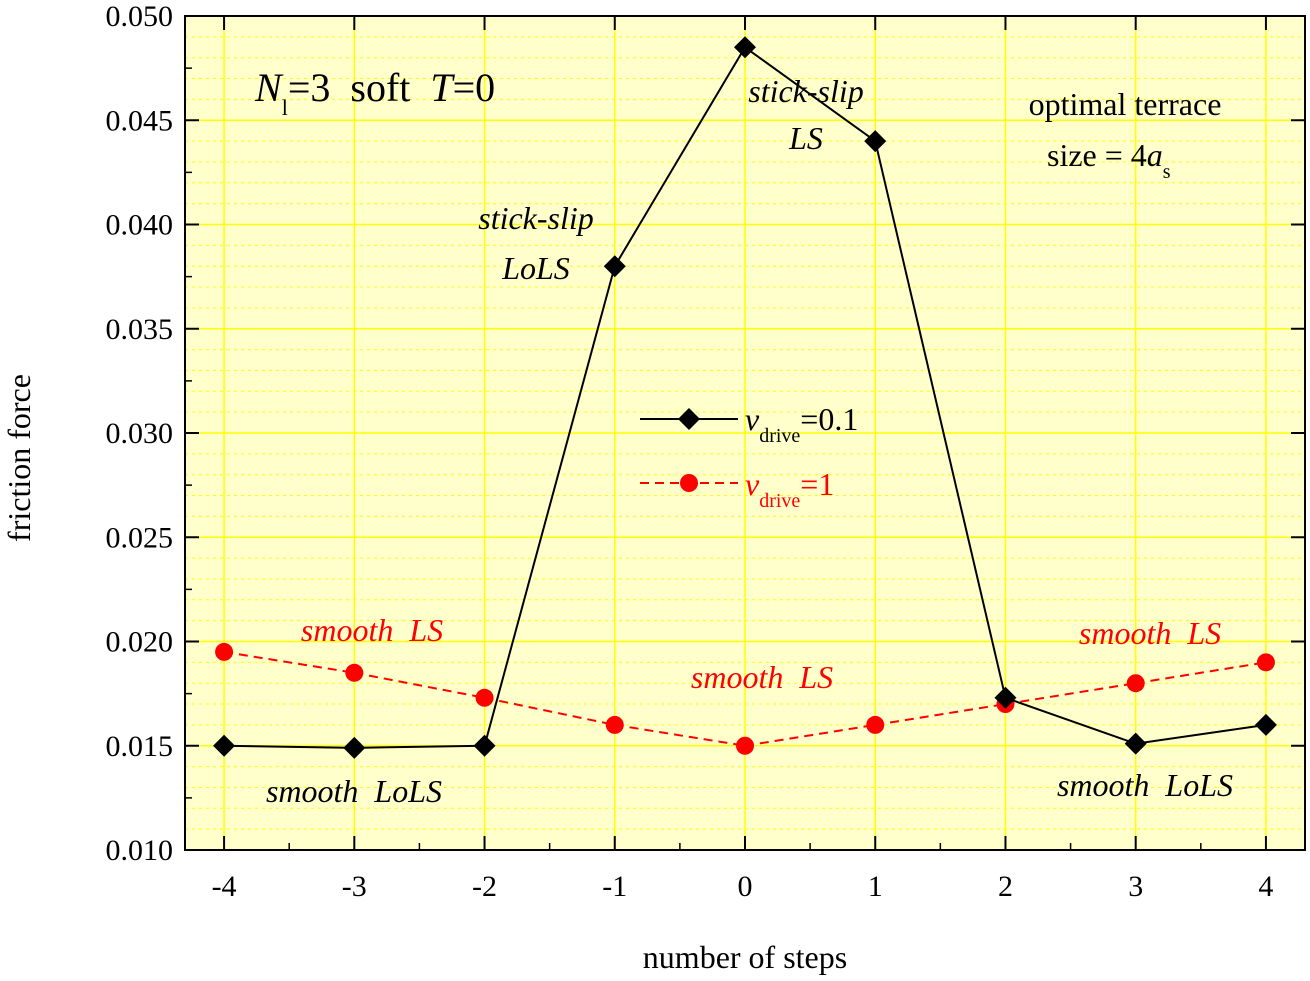 This screenshot has width=1310, height=981. What do you see at coordinates (140, 433) in the screenshot?
I see `y-tick-label: 0.030` at bounding box center [140, 433].